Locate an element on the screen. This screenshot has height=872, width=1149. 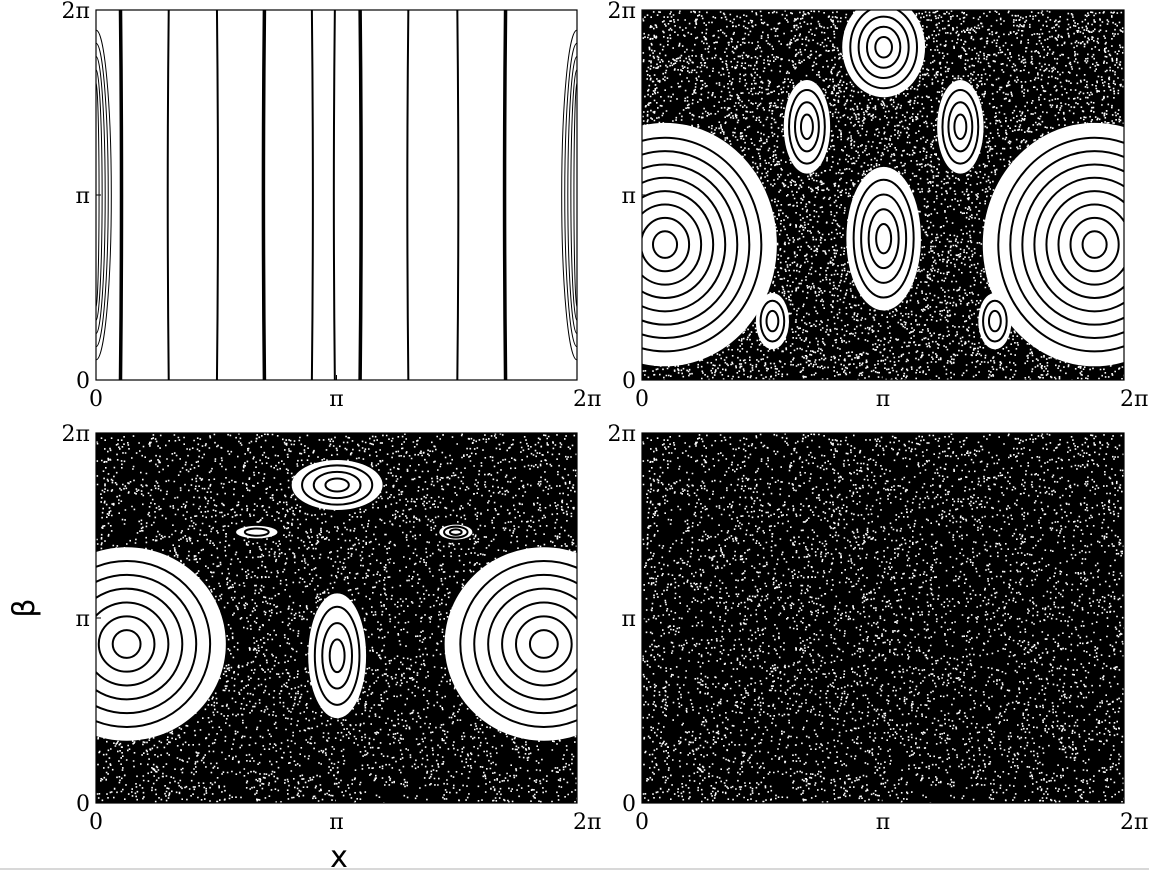
y-axis-label: β is located at coordinates (24, 607).